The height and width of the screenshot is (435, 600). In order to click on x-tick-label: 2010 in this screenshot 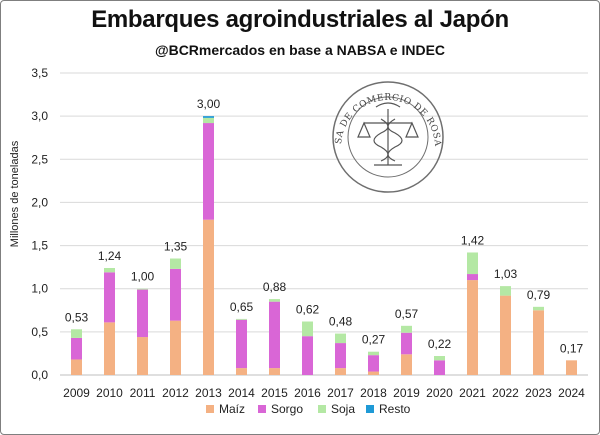, I will do `click(109, 393)`.